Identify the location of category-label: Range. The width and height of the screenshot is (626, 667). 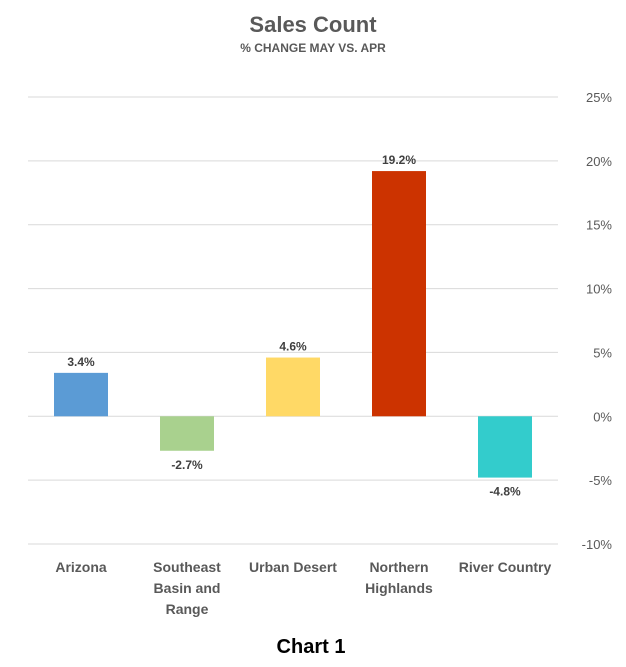
(187, 609).